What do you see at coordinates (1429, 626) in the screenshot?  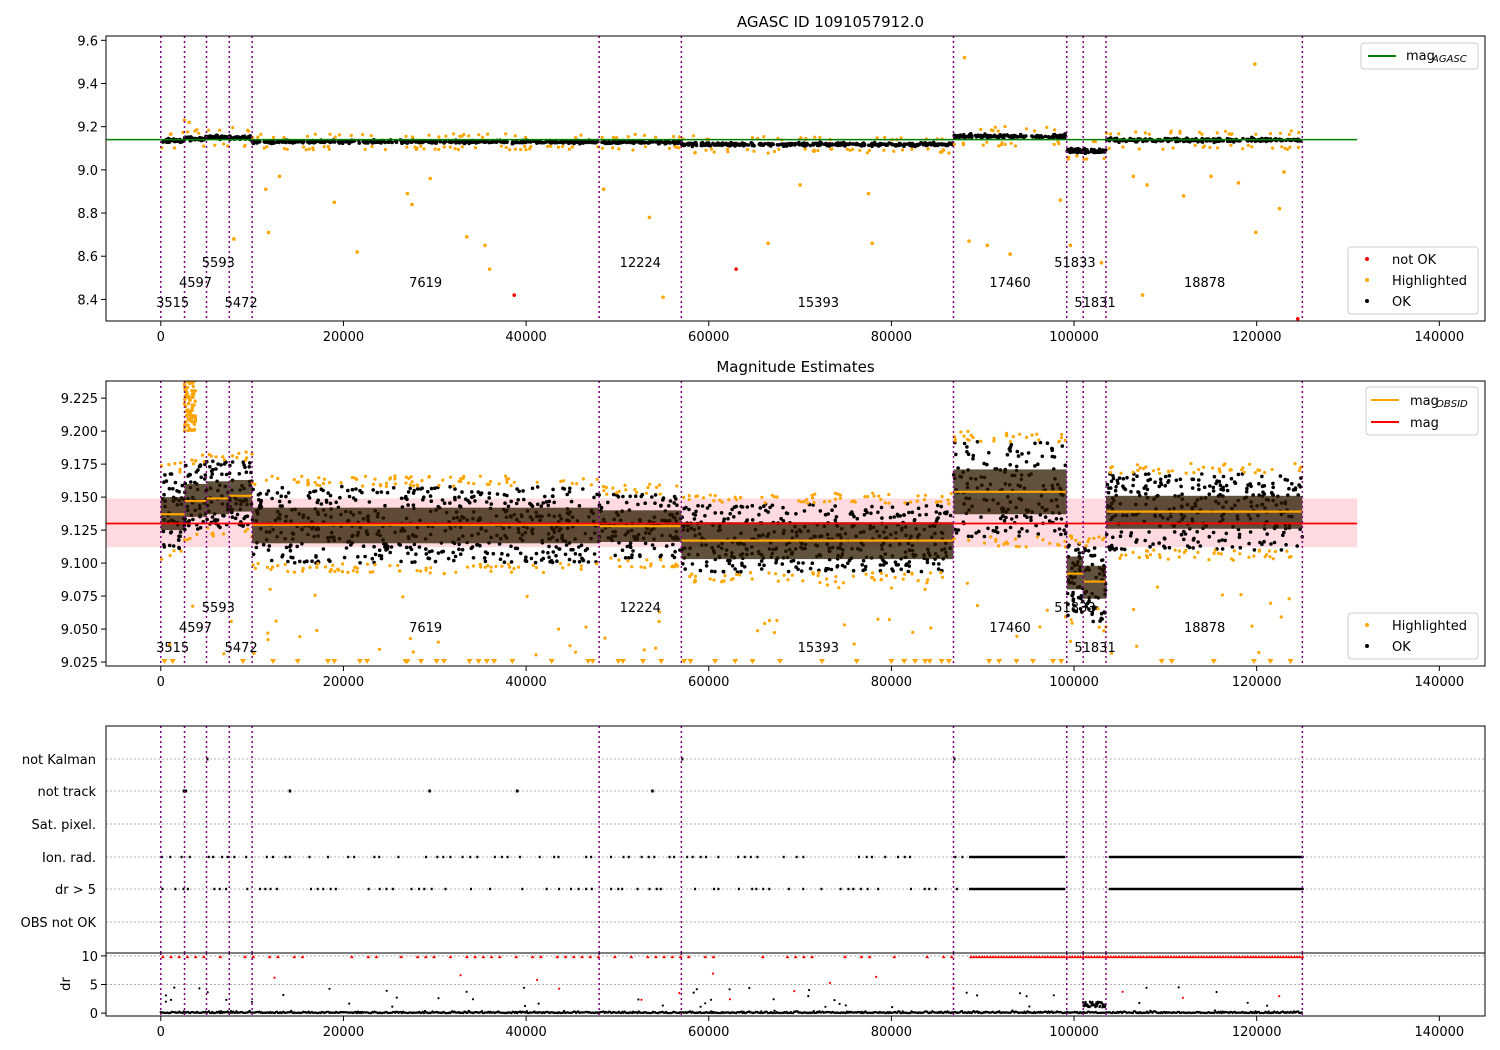 I see `legend-label: Highlighted` at bounding box center [1429, 626].